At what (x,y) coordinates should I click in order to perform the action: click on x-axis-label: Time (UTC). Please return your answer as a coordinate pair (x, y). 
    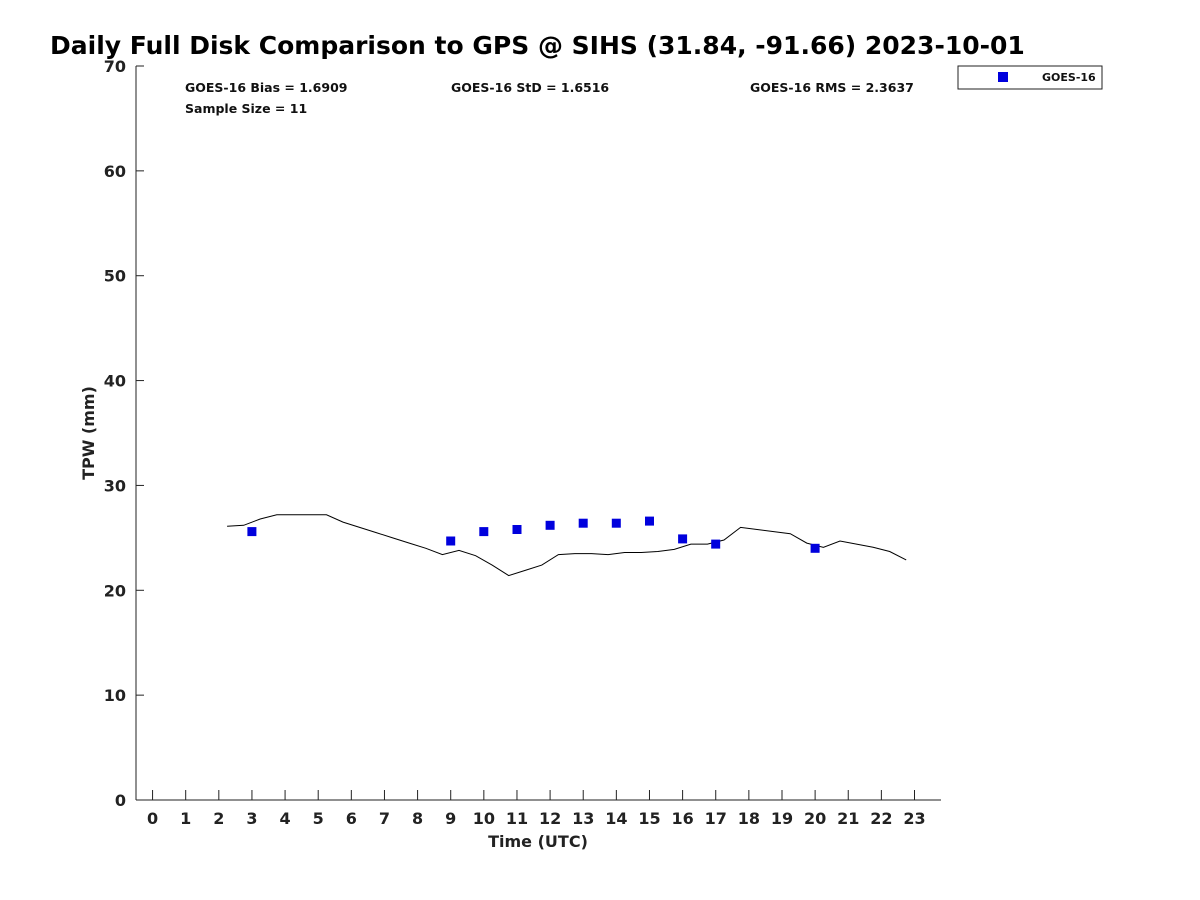
    Looking at the image, I should click on (538, 841).